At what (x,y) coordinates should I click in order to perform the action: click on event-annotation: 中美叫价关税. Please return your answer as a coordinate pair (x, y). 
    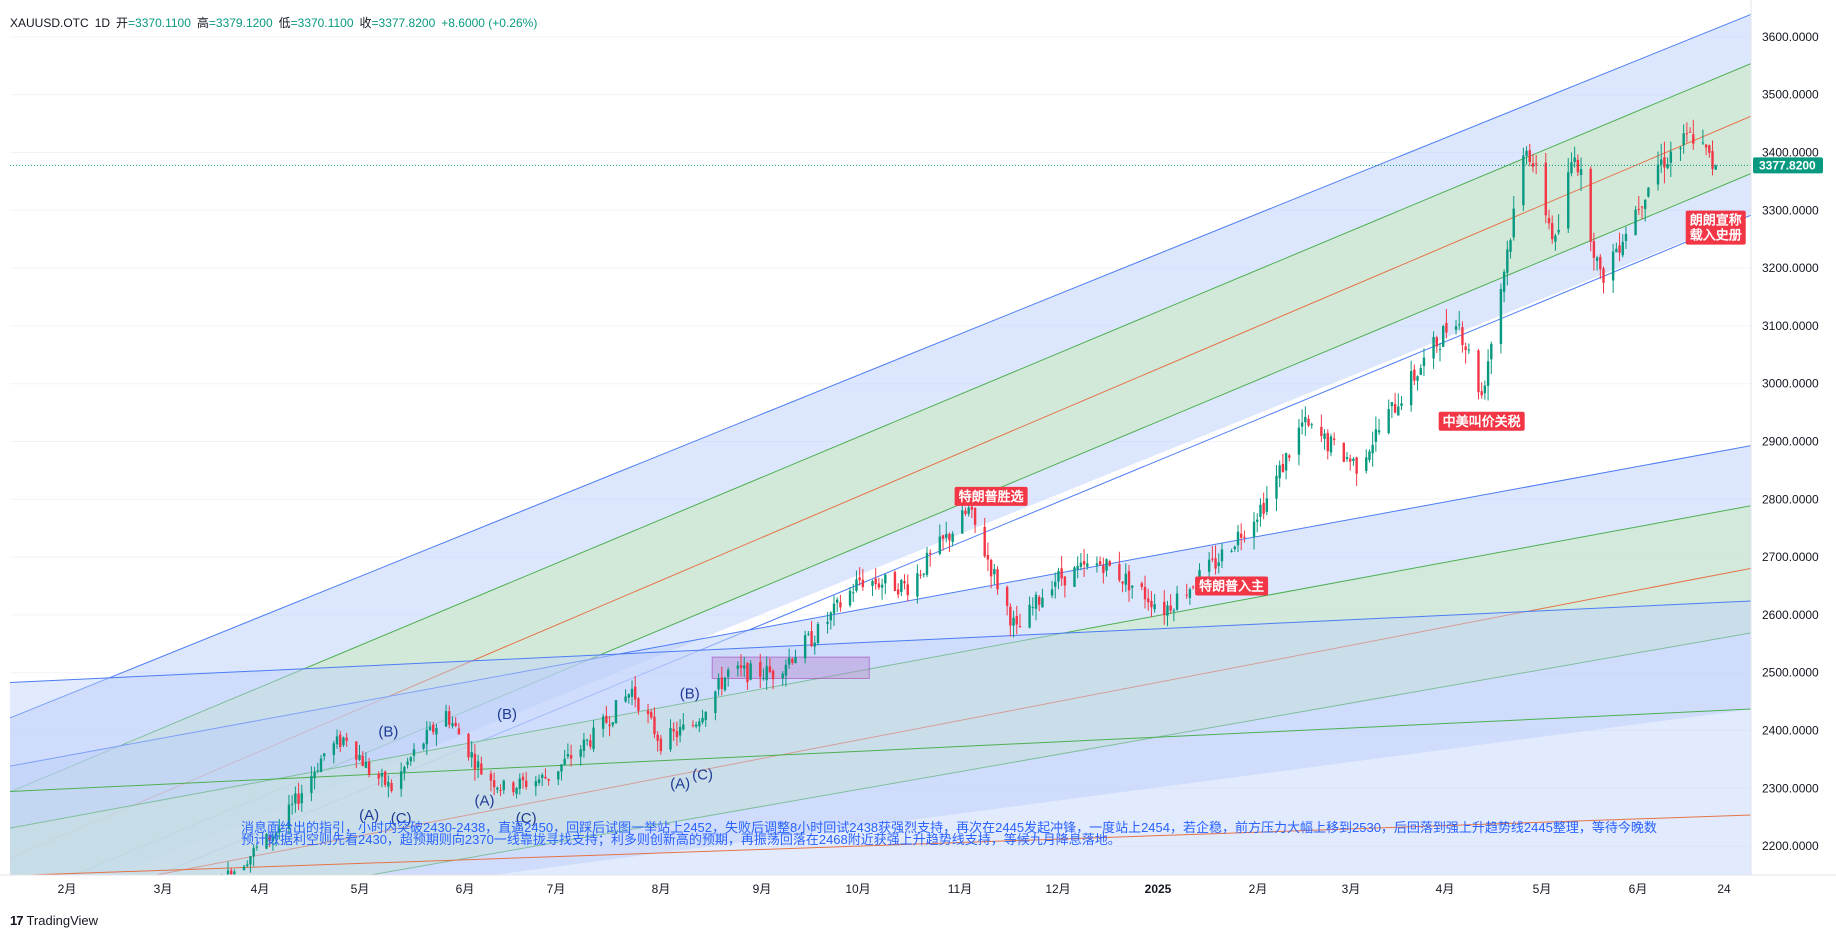
    Looking at the image, I should click on (1481, 421).